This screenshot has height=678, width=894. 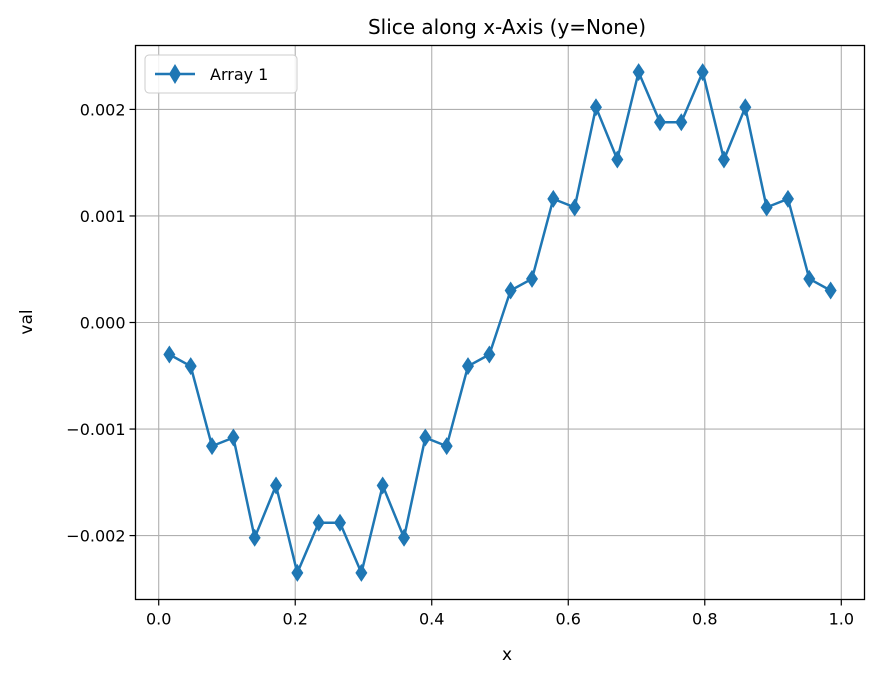 I want to click on x-axis-label: x, so click(x=507, y=655).